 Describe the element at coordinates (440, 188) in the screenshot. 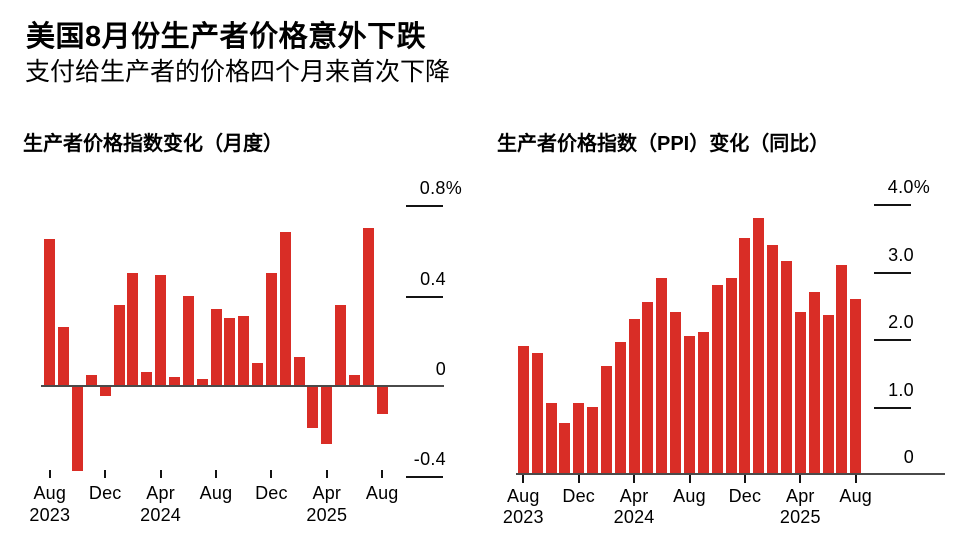

I see `y-tick-label-0.8%: 0.8%` at that location.